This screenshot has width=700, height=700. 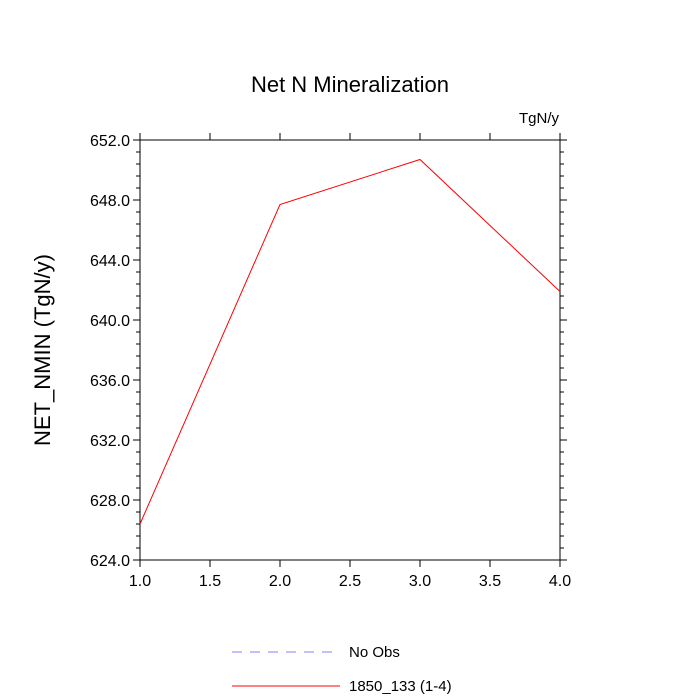 I want to click on legend: No Obs 1850_133 (1-4), so click(x=342, y=669).